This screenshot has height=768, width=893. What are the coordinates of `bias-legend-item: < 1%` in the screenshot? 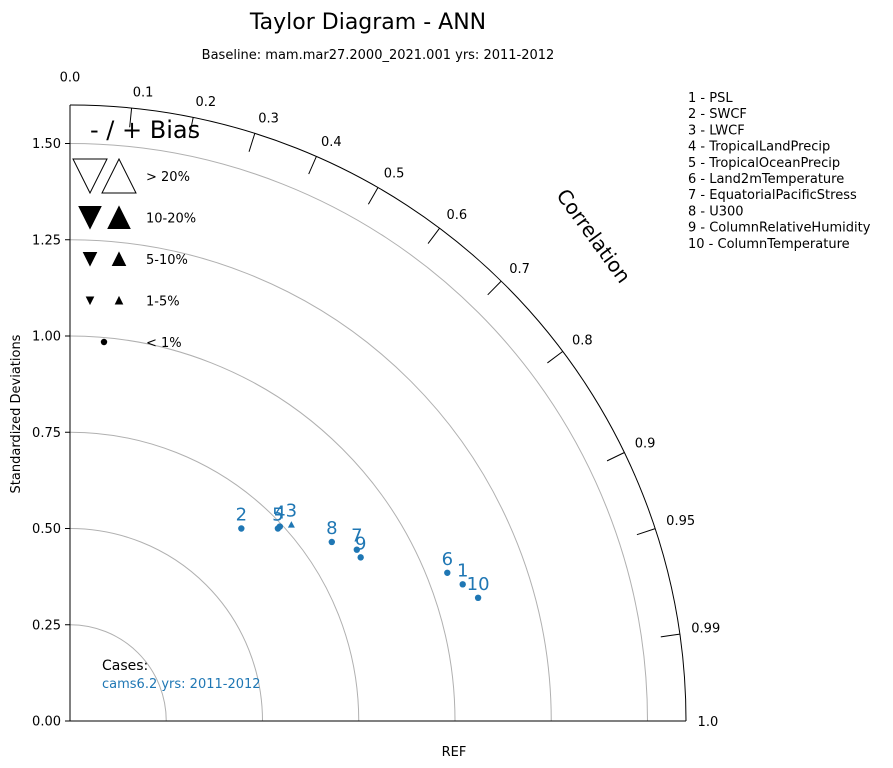 It's located at (141, 343).